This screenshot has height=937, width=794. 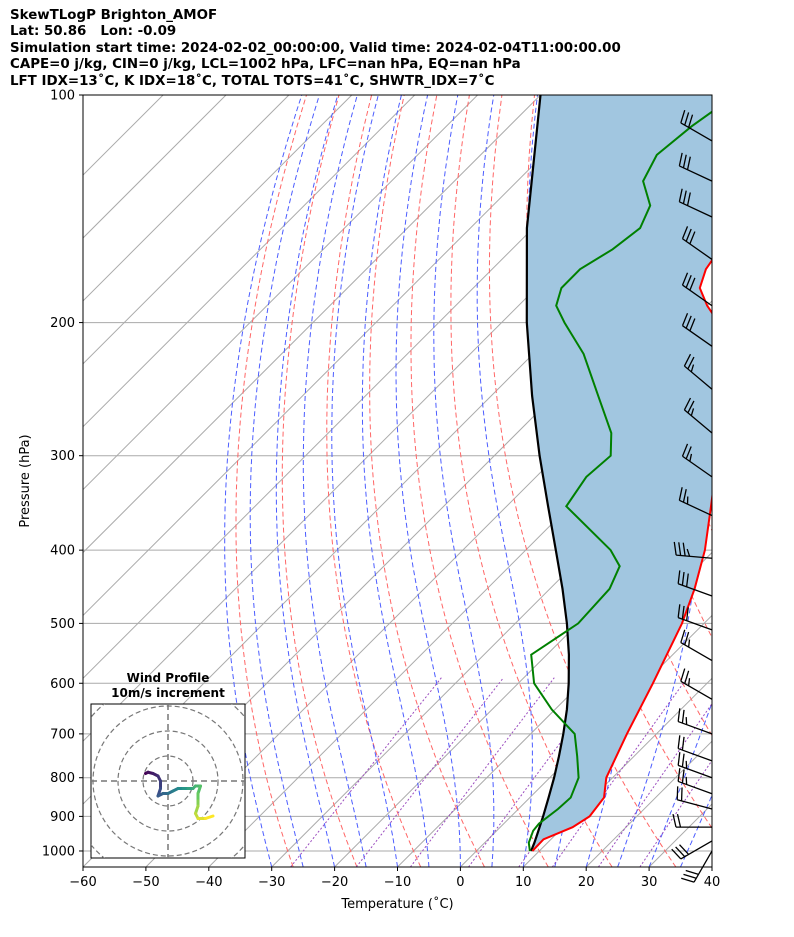 What do you see at coordinates (271, 882) in the screenshot?
I see `x-tick-label: −30` at bounding box center [271, 882].